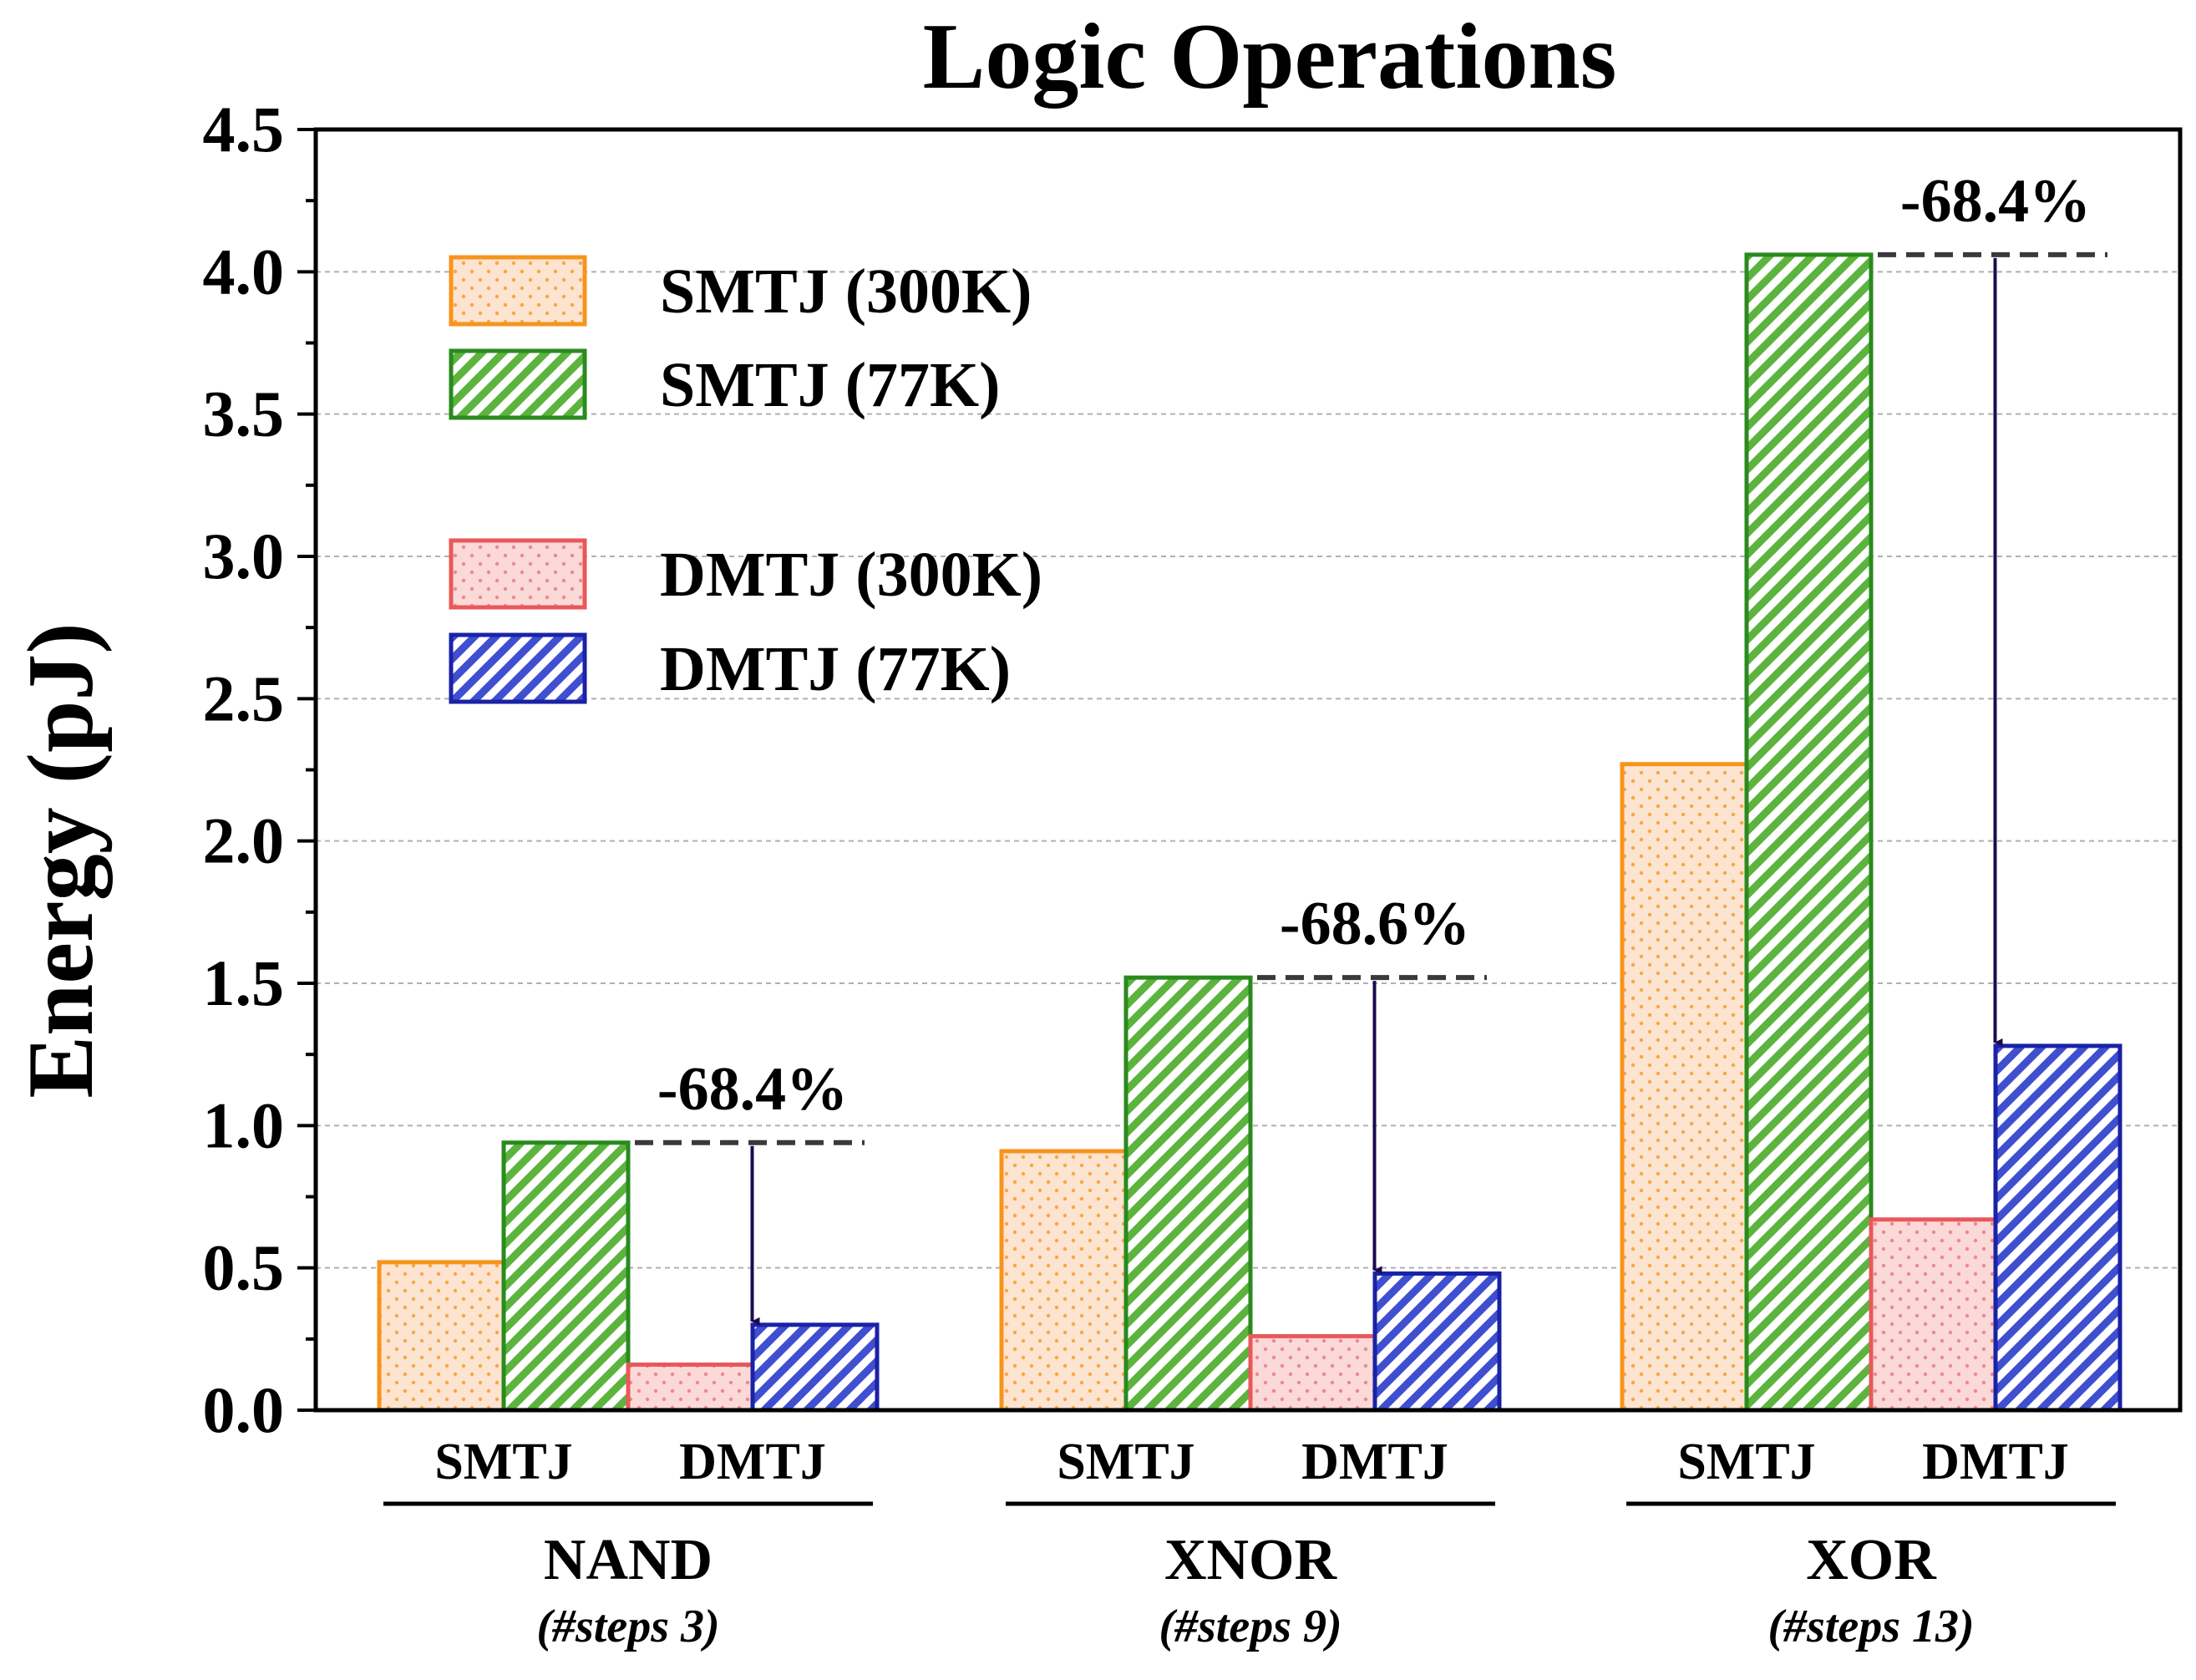  Describe the element at coordinates (518, 574) in the screenshot. I see `legend-swatch-dmtj-300k` at that location.